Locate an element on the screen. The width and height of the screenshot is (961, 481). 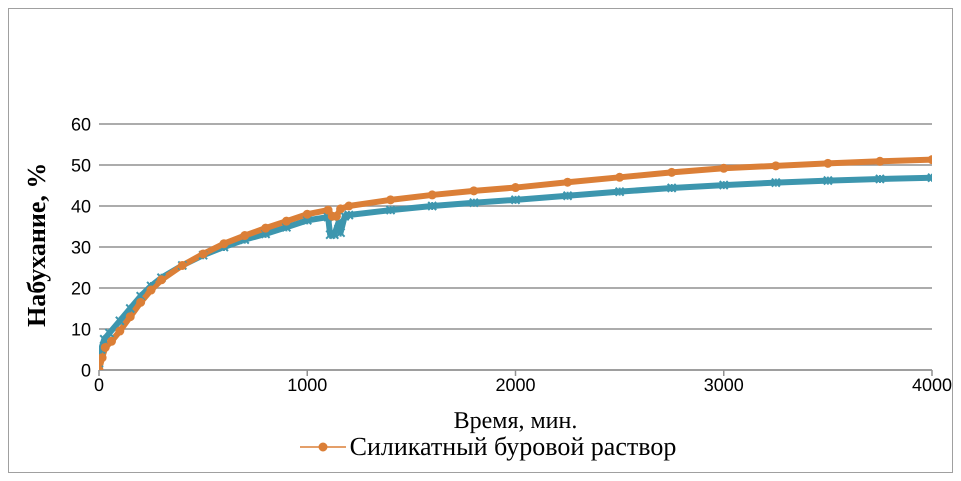
x-tick-label: 1000 is located at coordinates (307, 384).